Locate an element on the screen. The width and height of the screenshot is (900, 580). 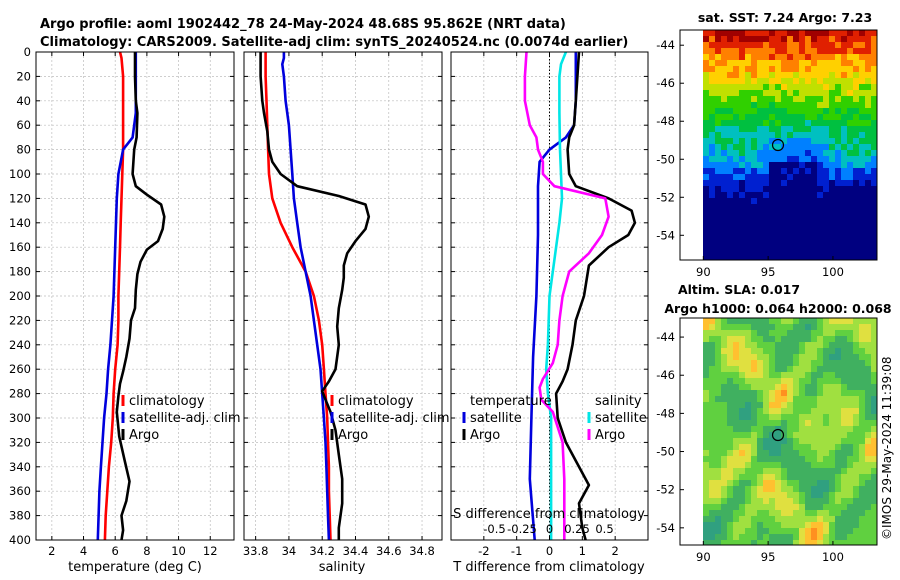
t-difference-xlabel: T difference from climatology is located at coordinates (548, 567).